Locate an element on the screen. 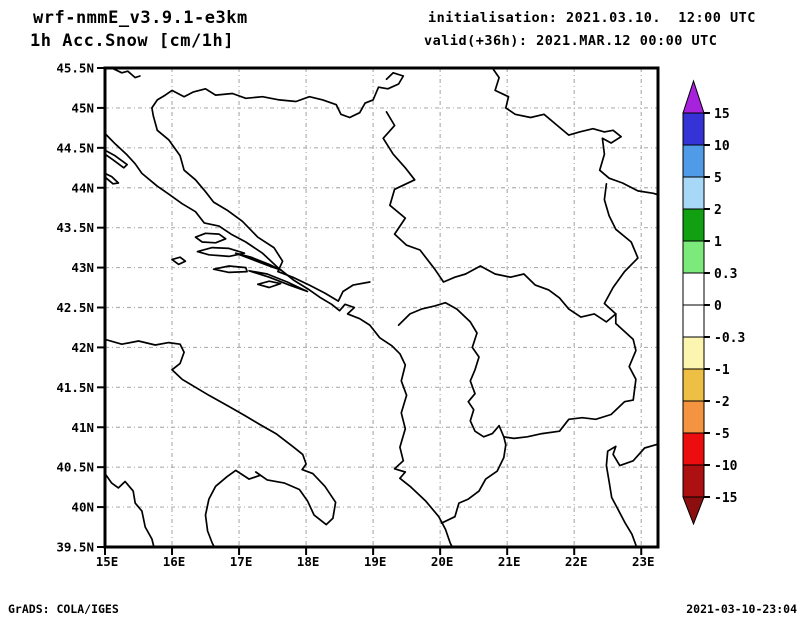 Image resolution: width=800 pixels, height=618 pixels. colorbar-tick-label: -0.3 is located at coordinates (729, 338).